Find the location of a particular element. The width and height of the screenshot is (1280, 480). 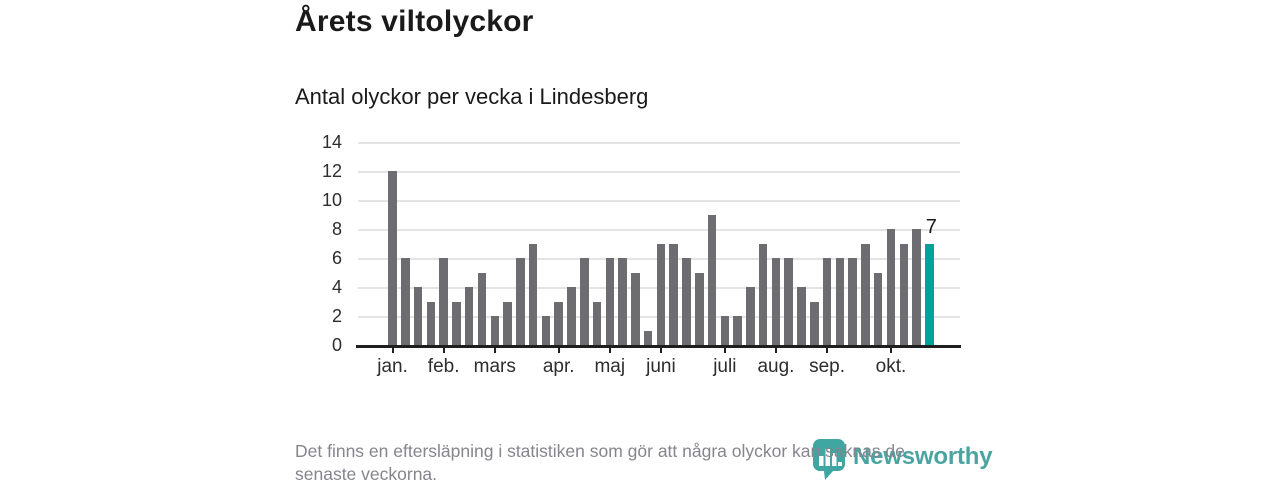

y-axis-labels: 0 2 4 6 8 10 12 14 is located at coordinates (322, 243).